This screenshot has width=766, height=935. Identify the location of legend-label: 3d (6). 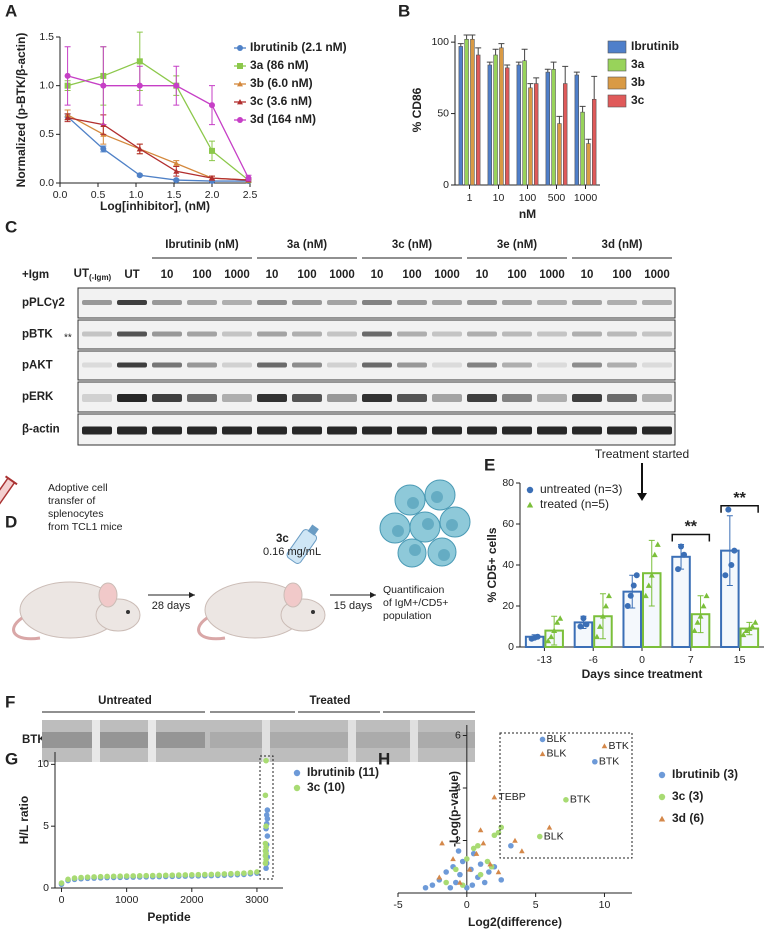
(688, 818).